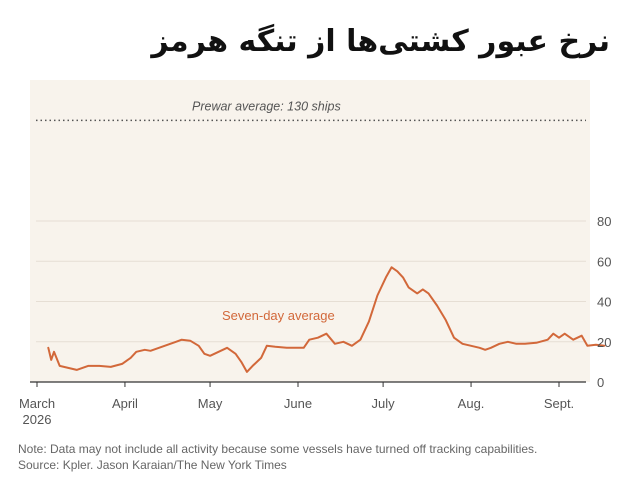 Image resolution: width=638 pixels, height=500 pixels. I want to click on chart-title: نرخ عبور کشتی‌ها از تنگه هرمز, so click(380, 41).